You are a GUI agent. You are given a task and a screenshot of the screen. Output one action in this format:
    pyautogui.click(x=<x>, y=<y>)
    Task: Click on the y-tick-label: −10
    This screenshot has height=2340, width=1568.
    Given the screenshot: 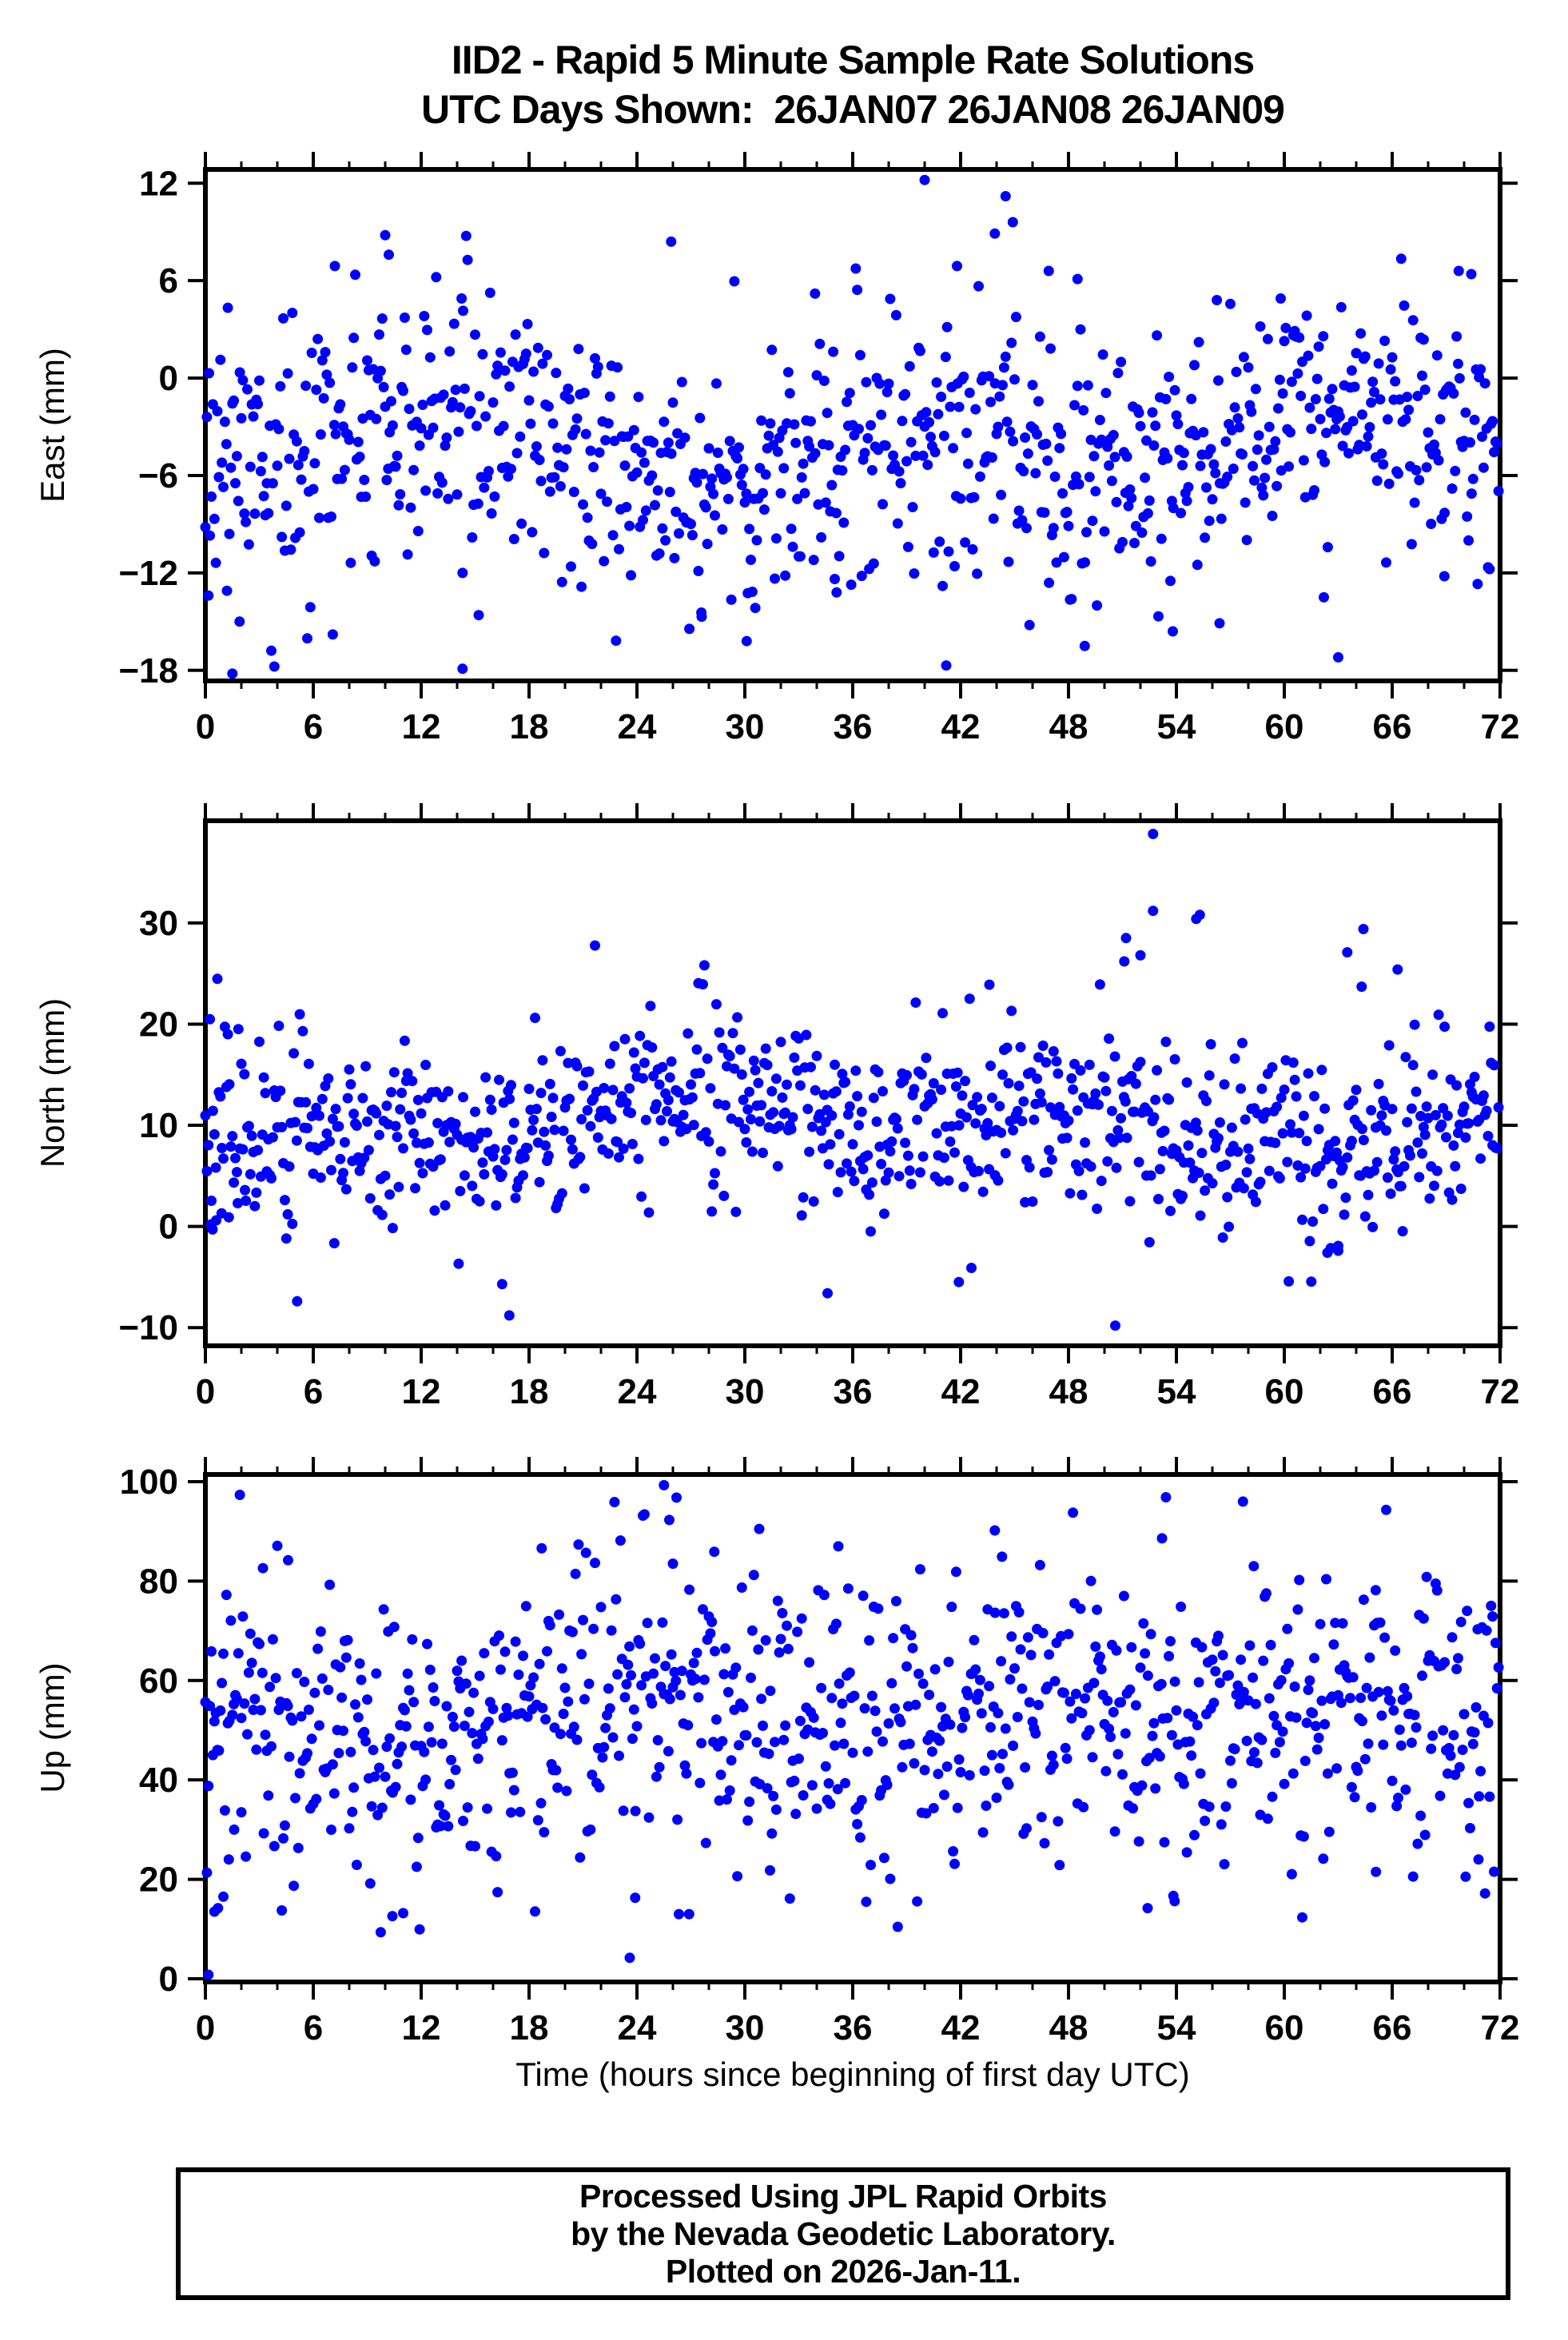 What is the action you would take?
    pyautogui.click(x=148, y=1327)
    